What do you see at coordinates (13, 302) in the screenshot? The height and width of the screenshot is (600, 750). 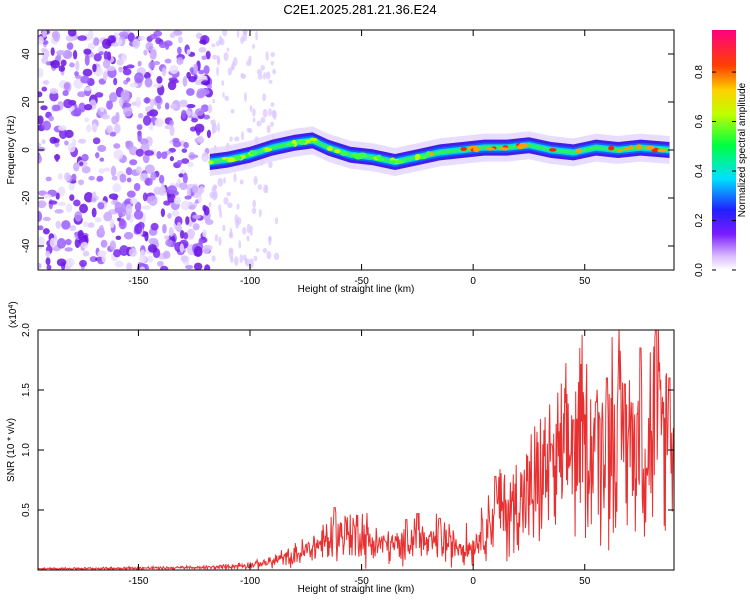 I see `snr-multiplier-close: )` at bounding box center [13, 302].